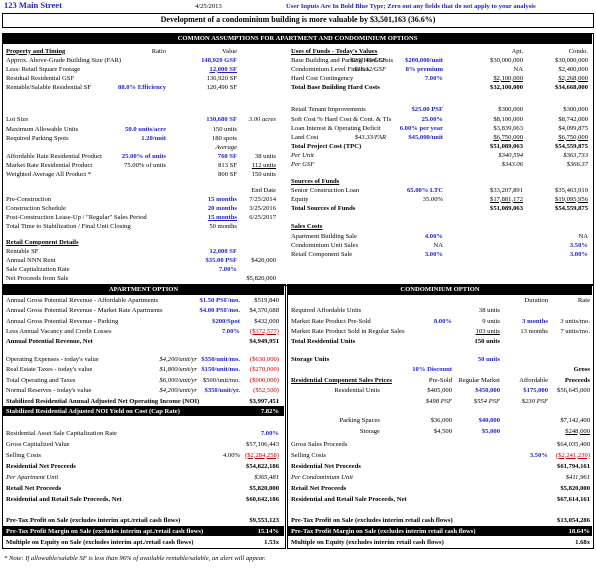 Image resolution: width=596 pixels, height=569 pixels. Describe the element at coordinates (573, 119) in the screenshot. I see `cell-value: $8,742,000` at that location.